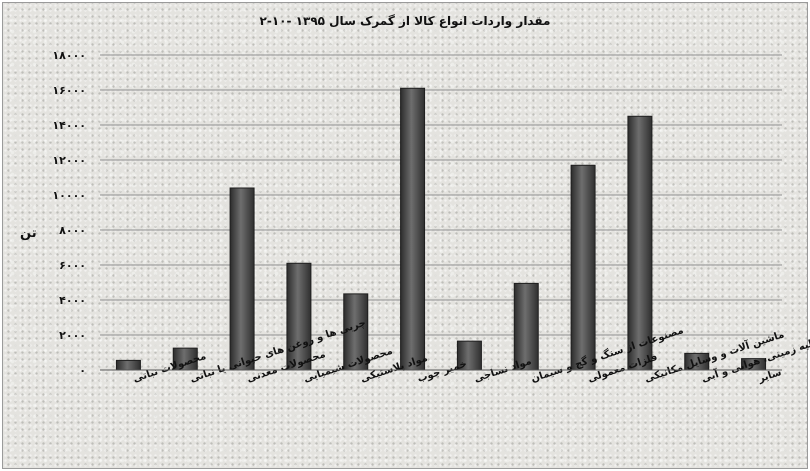 The image size is (810, 471). Describe the element at coordinates (69, 195) in the screenshot. I see `y-tick-label: ۱۰۰۰۰` at that location.